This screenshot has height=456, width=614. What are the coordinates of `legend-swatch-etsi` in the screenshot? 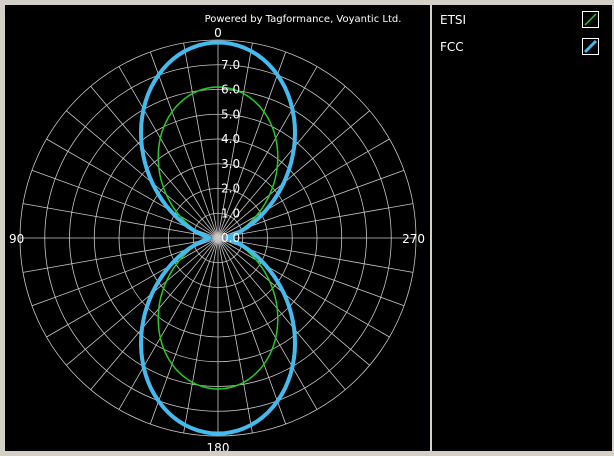 It's located at (590, 19).